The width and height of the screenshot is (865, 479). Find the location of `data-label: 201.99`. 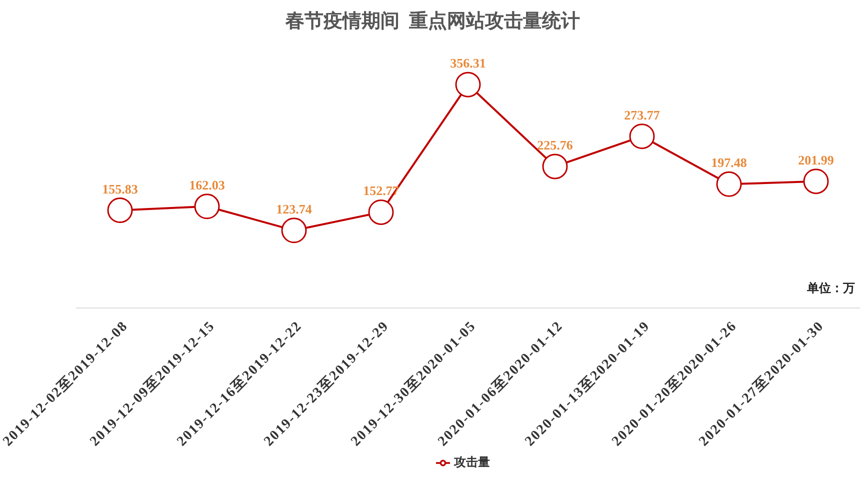

data-label: 201.99 is located at coordinates (816, 160).